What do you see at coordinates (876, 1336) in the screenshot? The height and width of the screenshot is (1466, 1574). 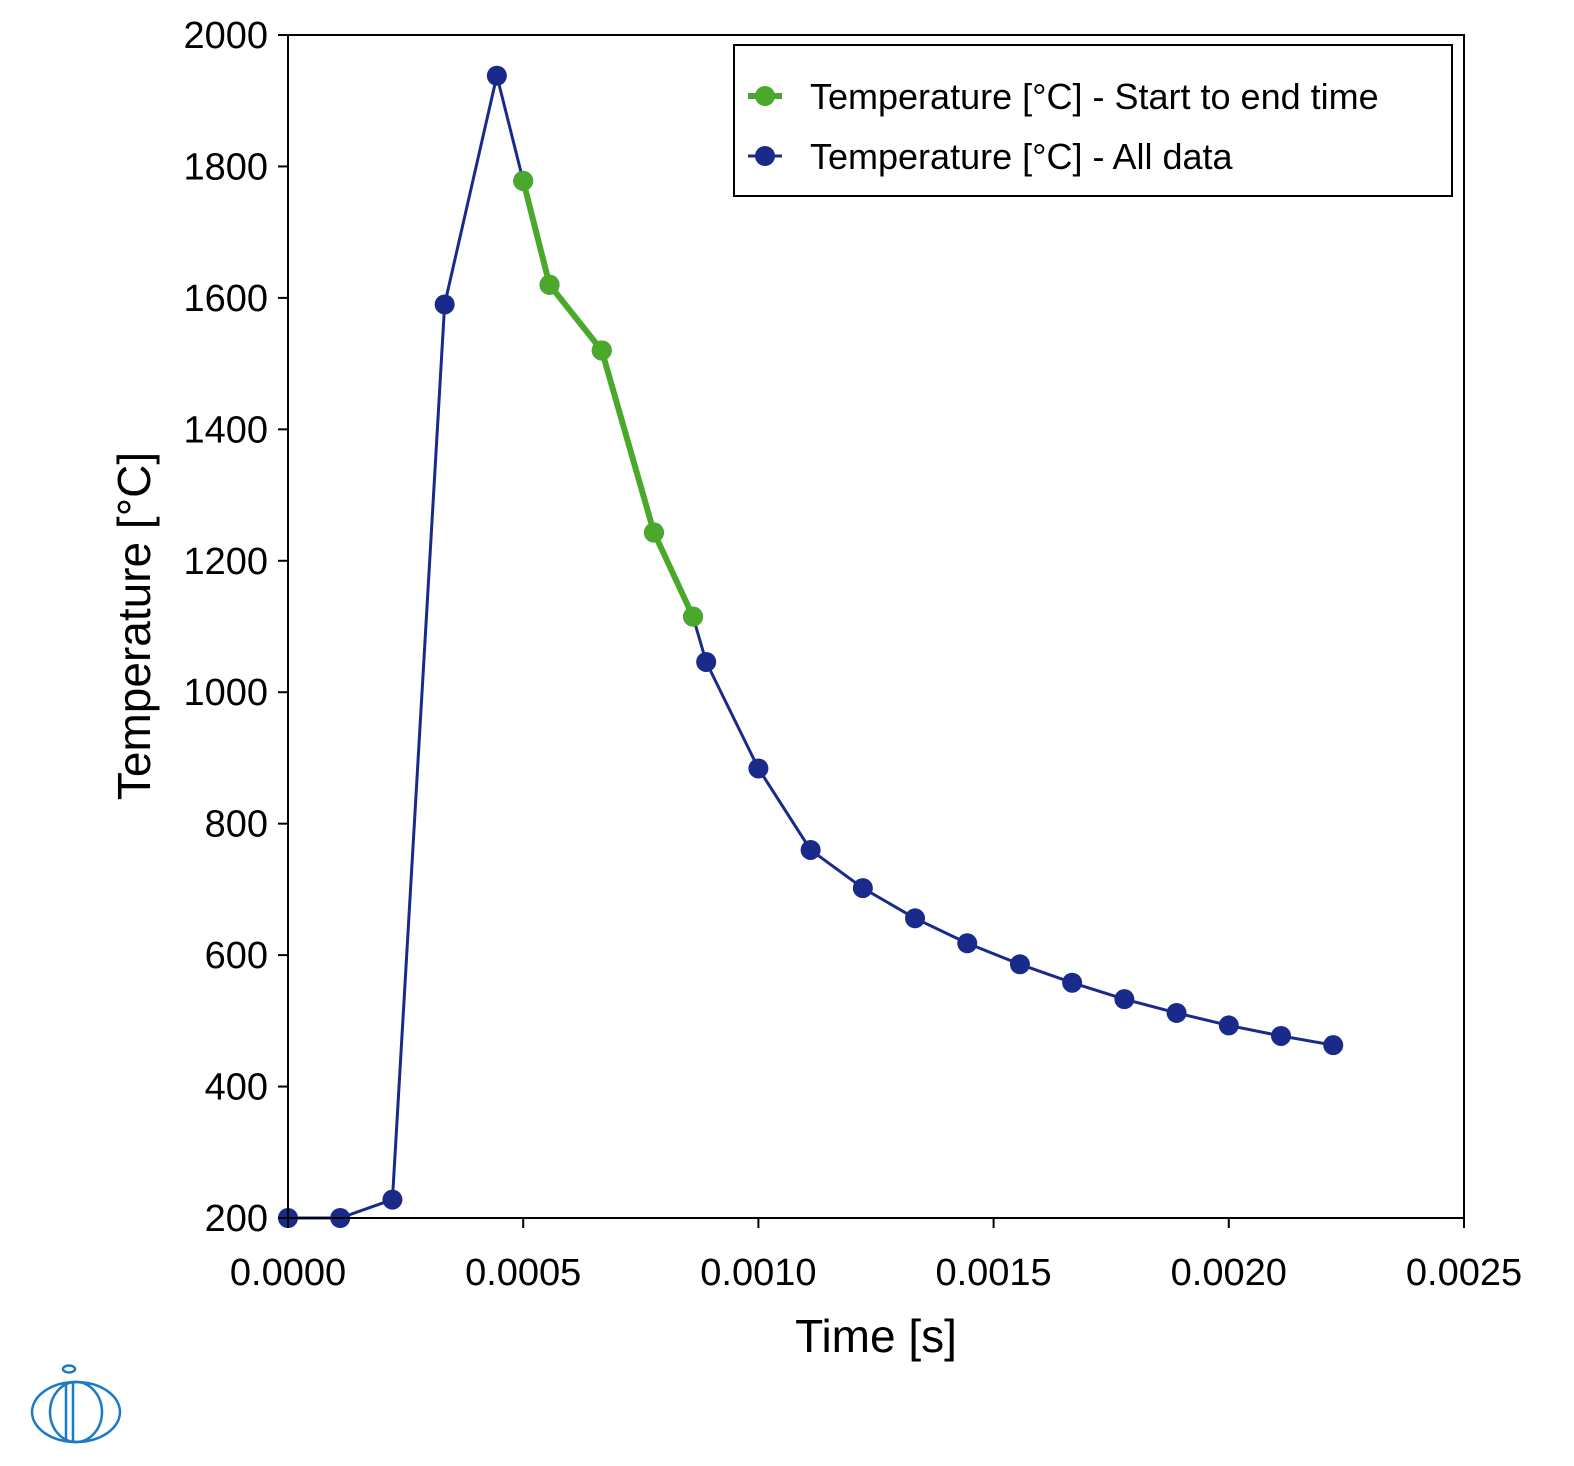 I see `x-axis-title: Time [s]` at bounding box center [876, 1336].